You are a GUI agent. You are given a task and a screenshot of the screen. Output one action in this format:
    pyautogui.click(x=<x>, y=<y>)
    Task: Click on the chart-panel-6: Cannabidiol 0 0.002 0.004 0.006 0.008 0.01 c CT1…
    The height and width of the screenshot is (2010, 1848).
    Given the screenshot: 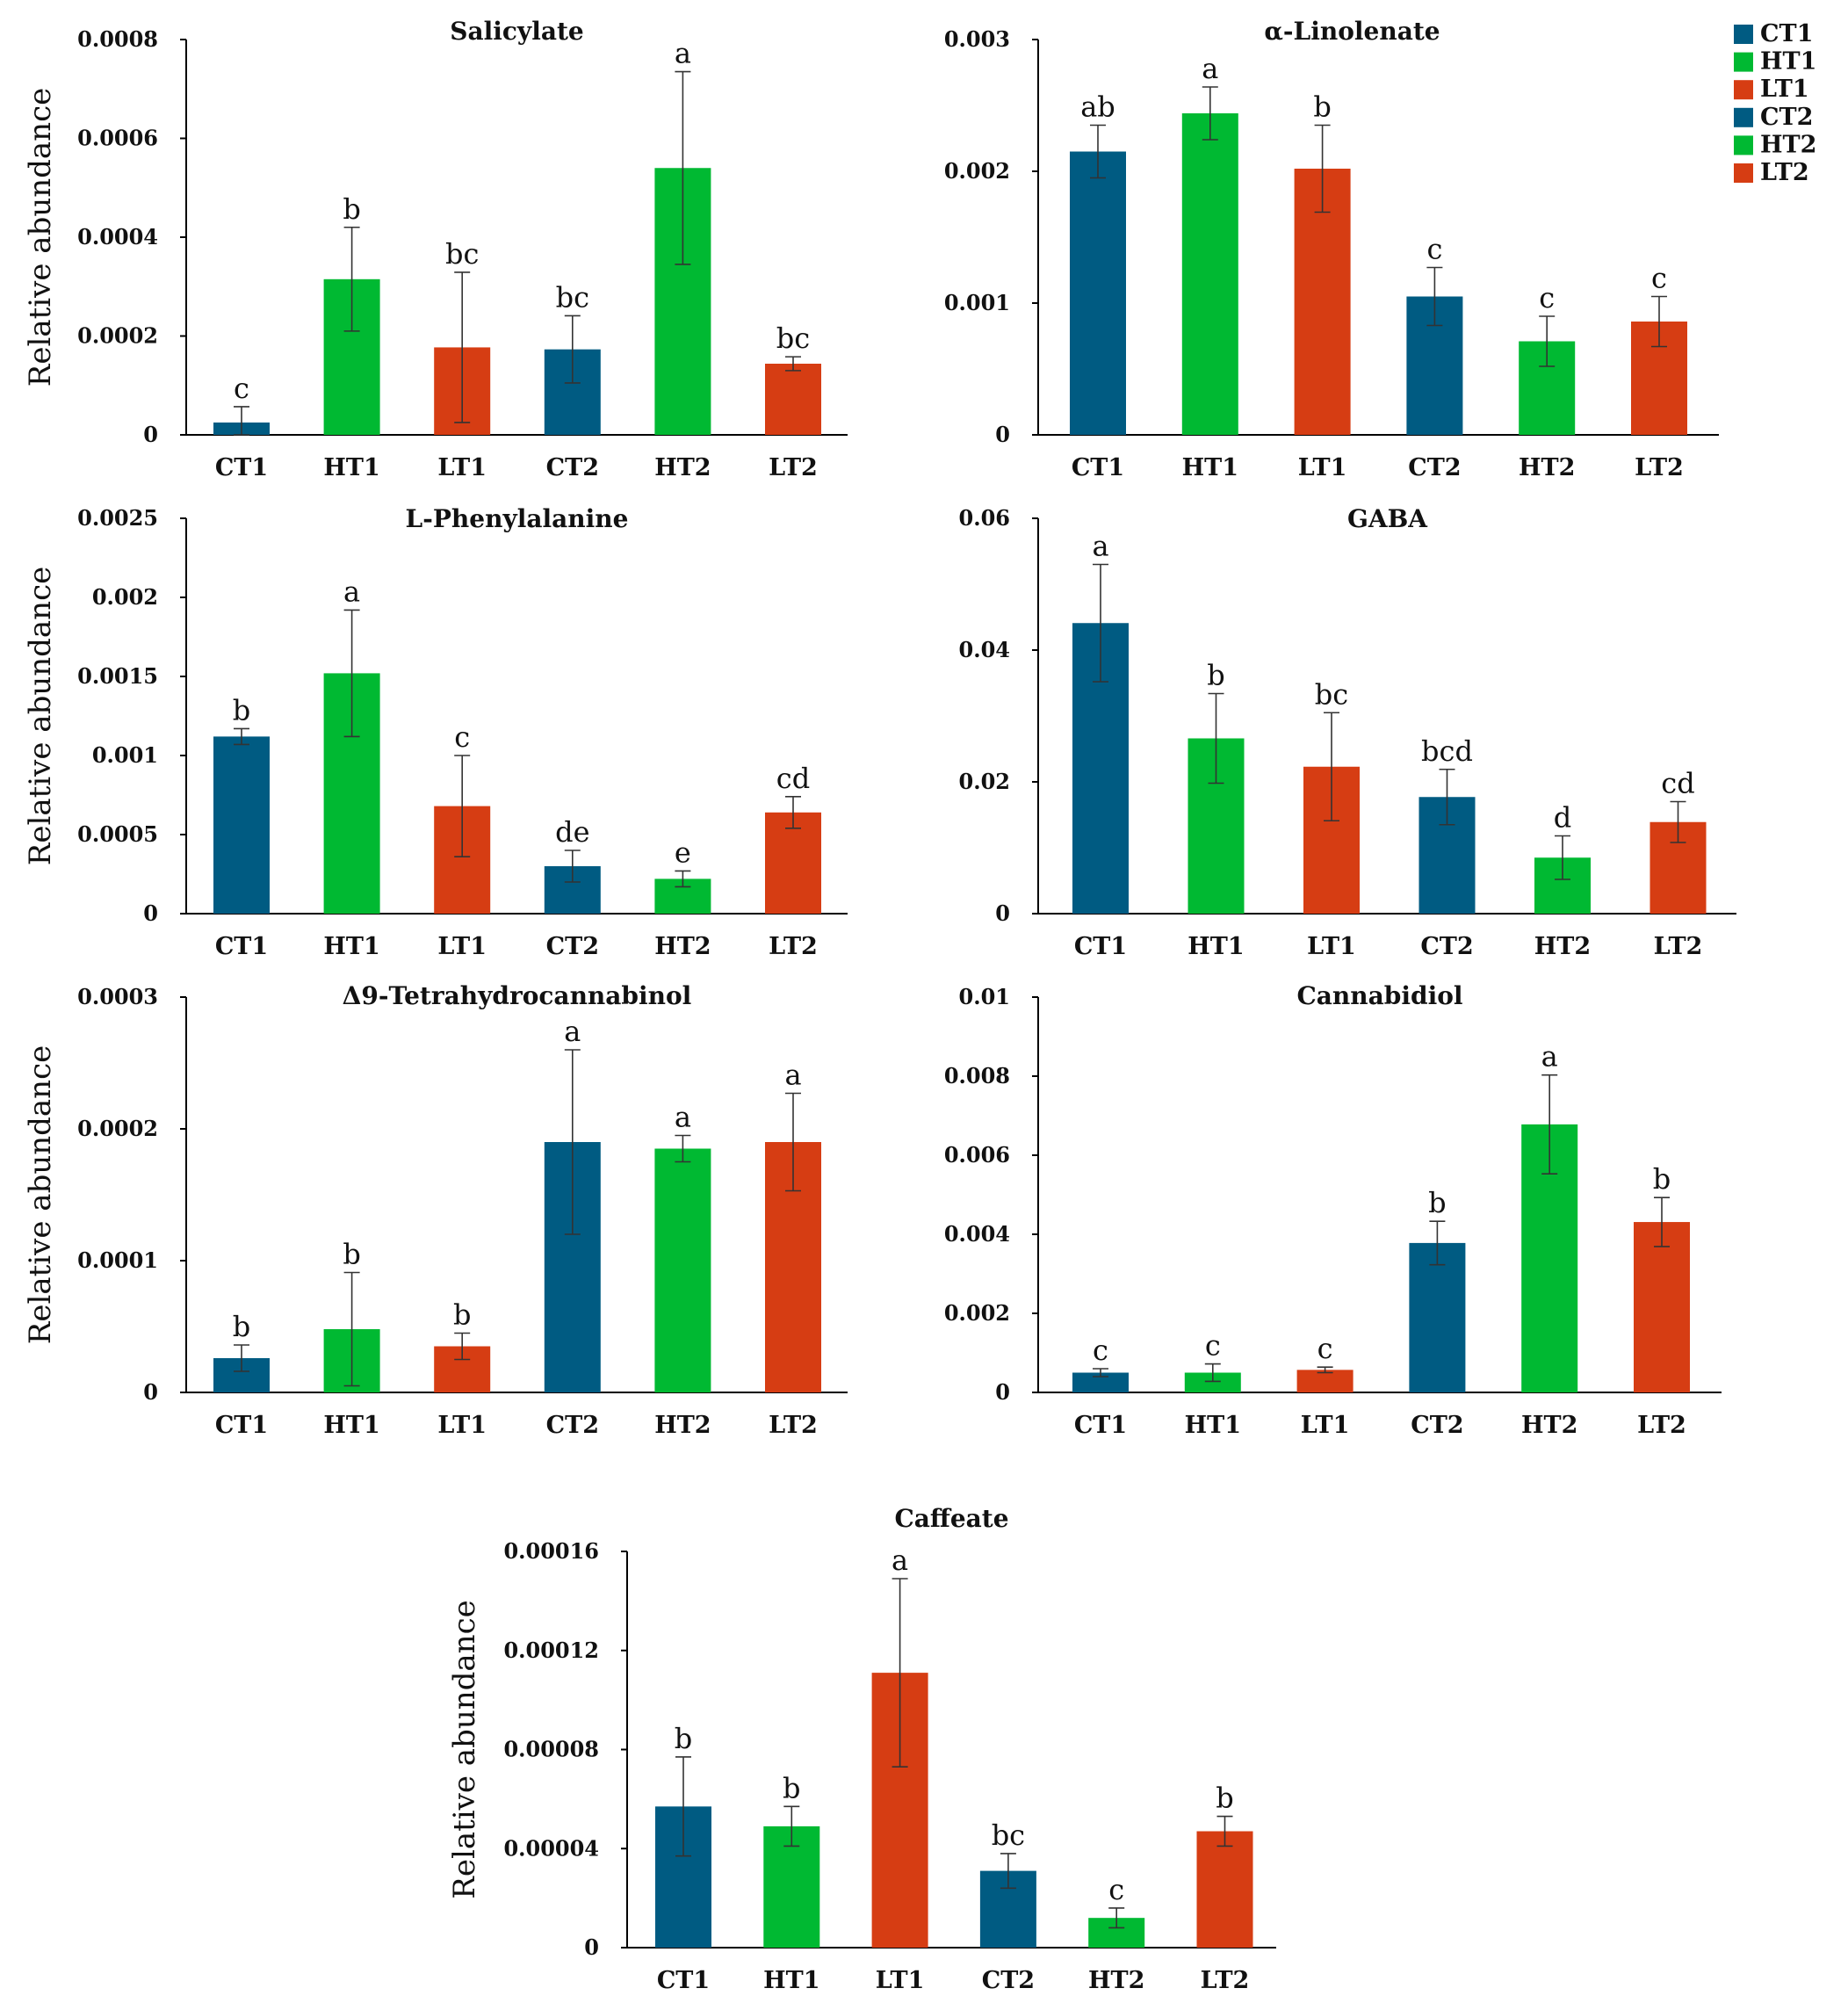 What is the action you would take?
    pyautogui.click(x=1333, y=1210)
    